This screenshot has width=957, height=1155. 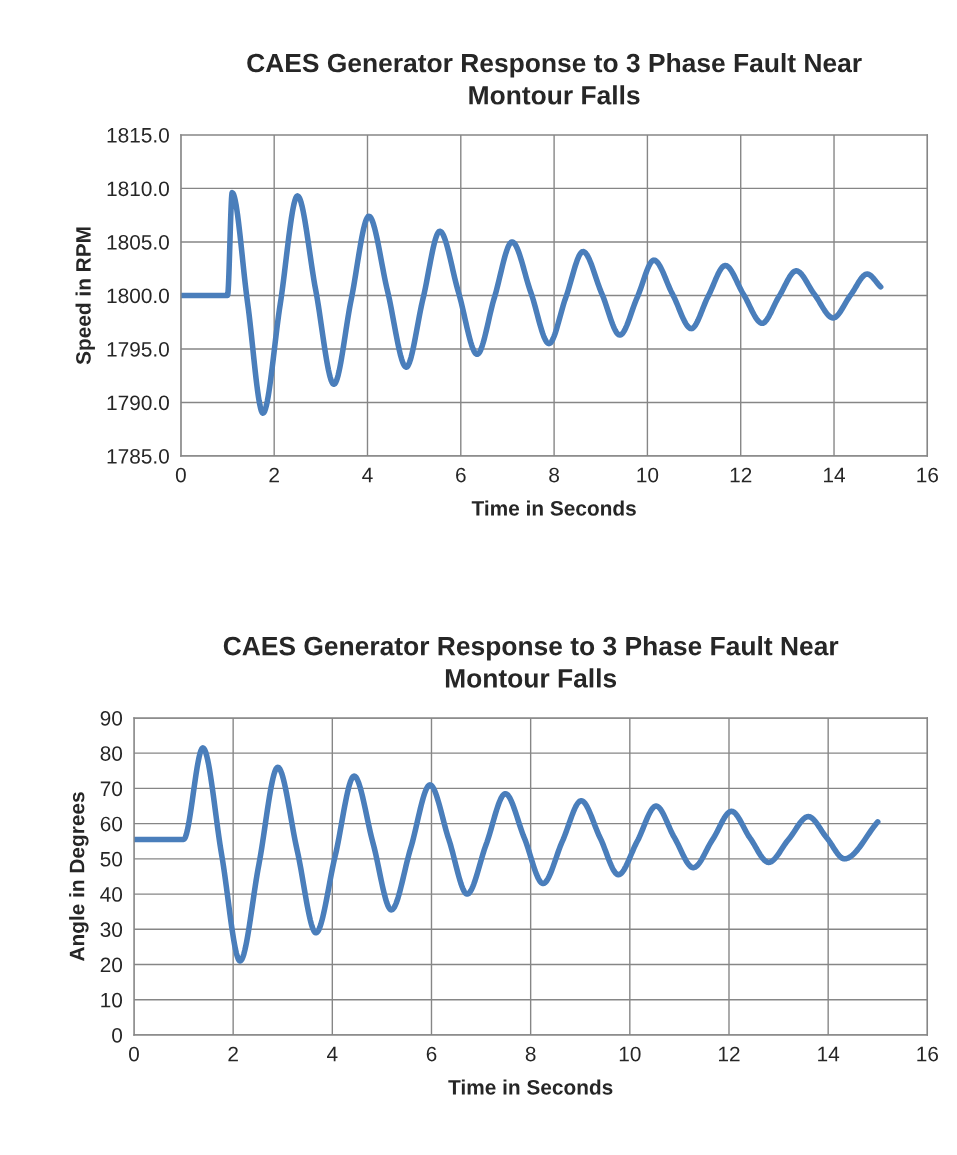 What do you see at coordinates (111, 930) in the screenshot?
I see `y-tick-label: 30` at bounding box center [111, 930].